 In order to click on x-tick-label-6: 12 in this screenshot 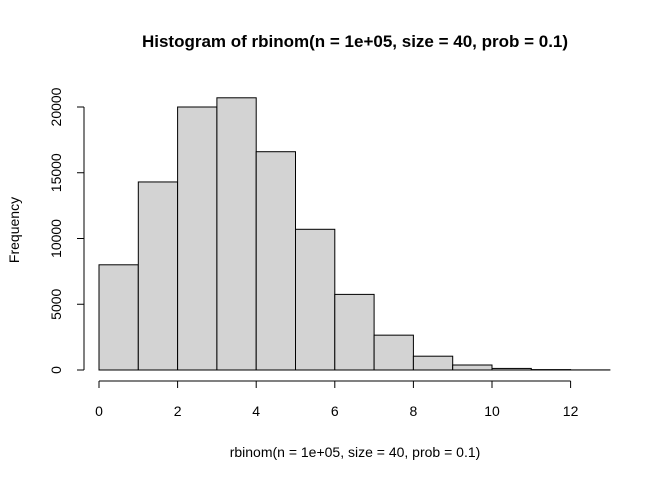, I will do `click(571, 411)`.